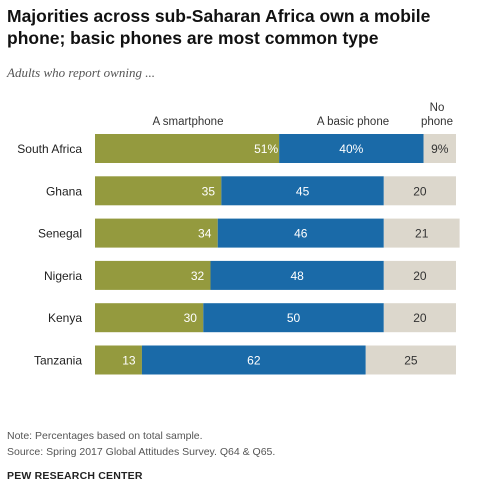  I want to click on data-label: 50, so click(294, 318).